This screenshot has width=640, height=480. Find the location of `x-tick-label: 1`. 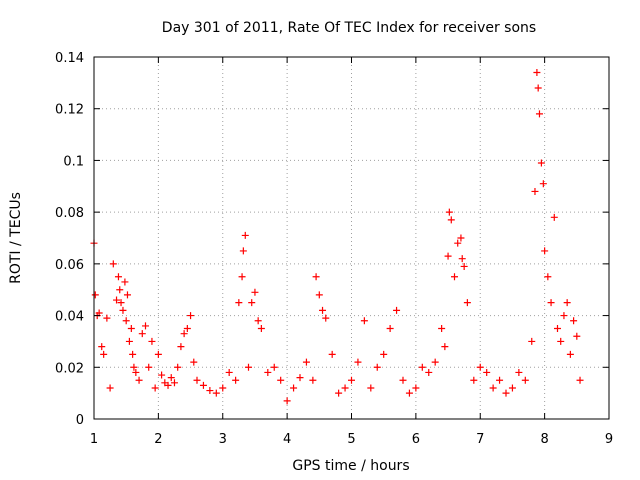

x-tick-label: 1 is located at coordinates (94, 439).